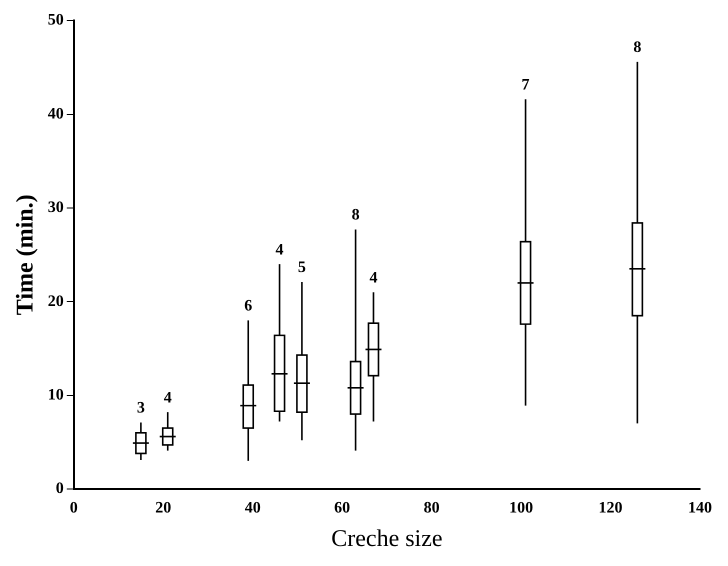  What do you see at coordinates (342, 508) in the screenshot?
I see `x-tick-label: 60` at bounding box center [342, 508].